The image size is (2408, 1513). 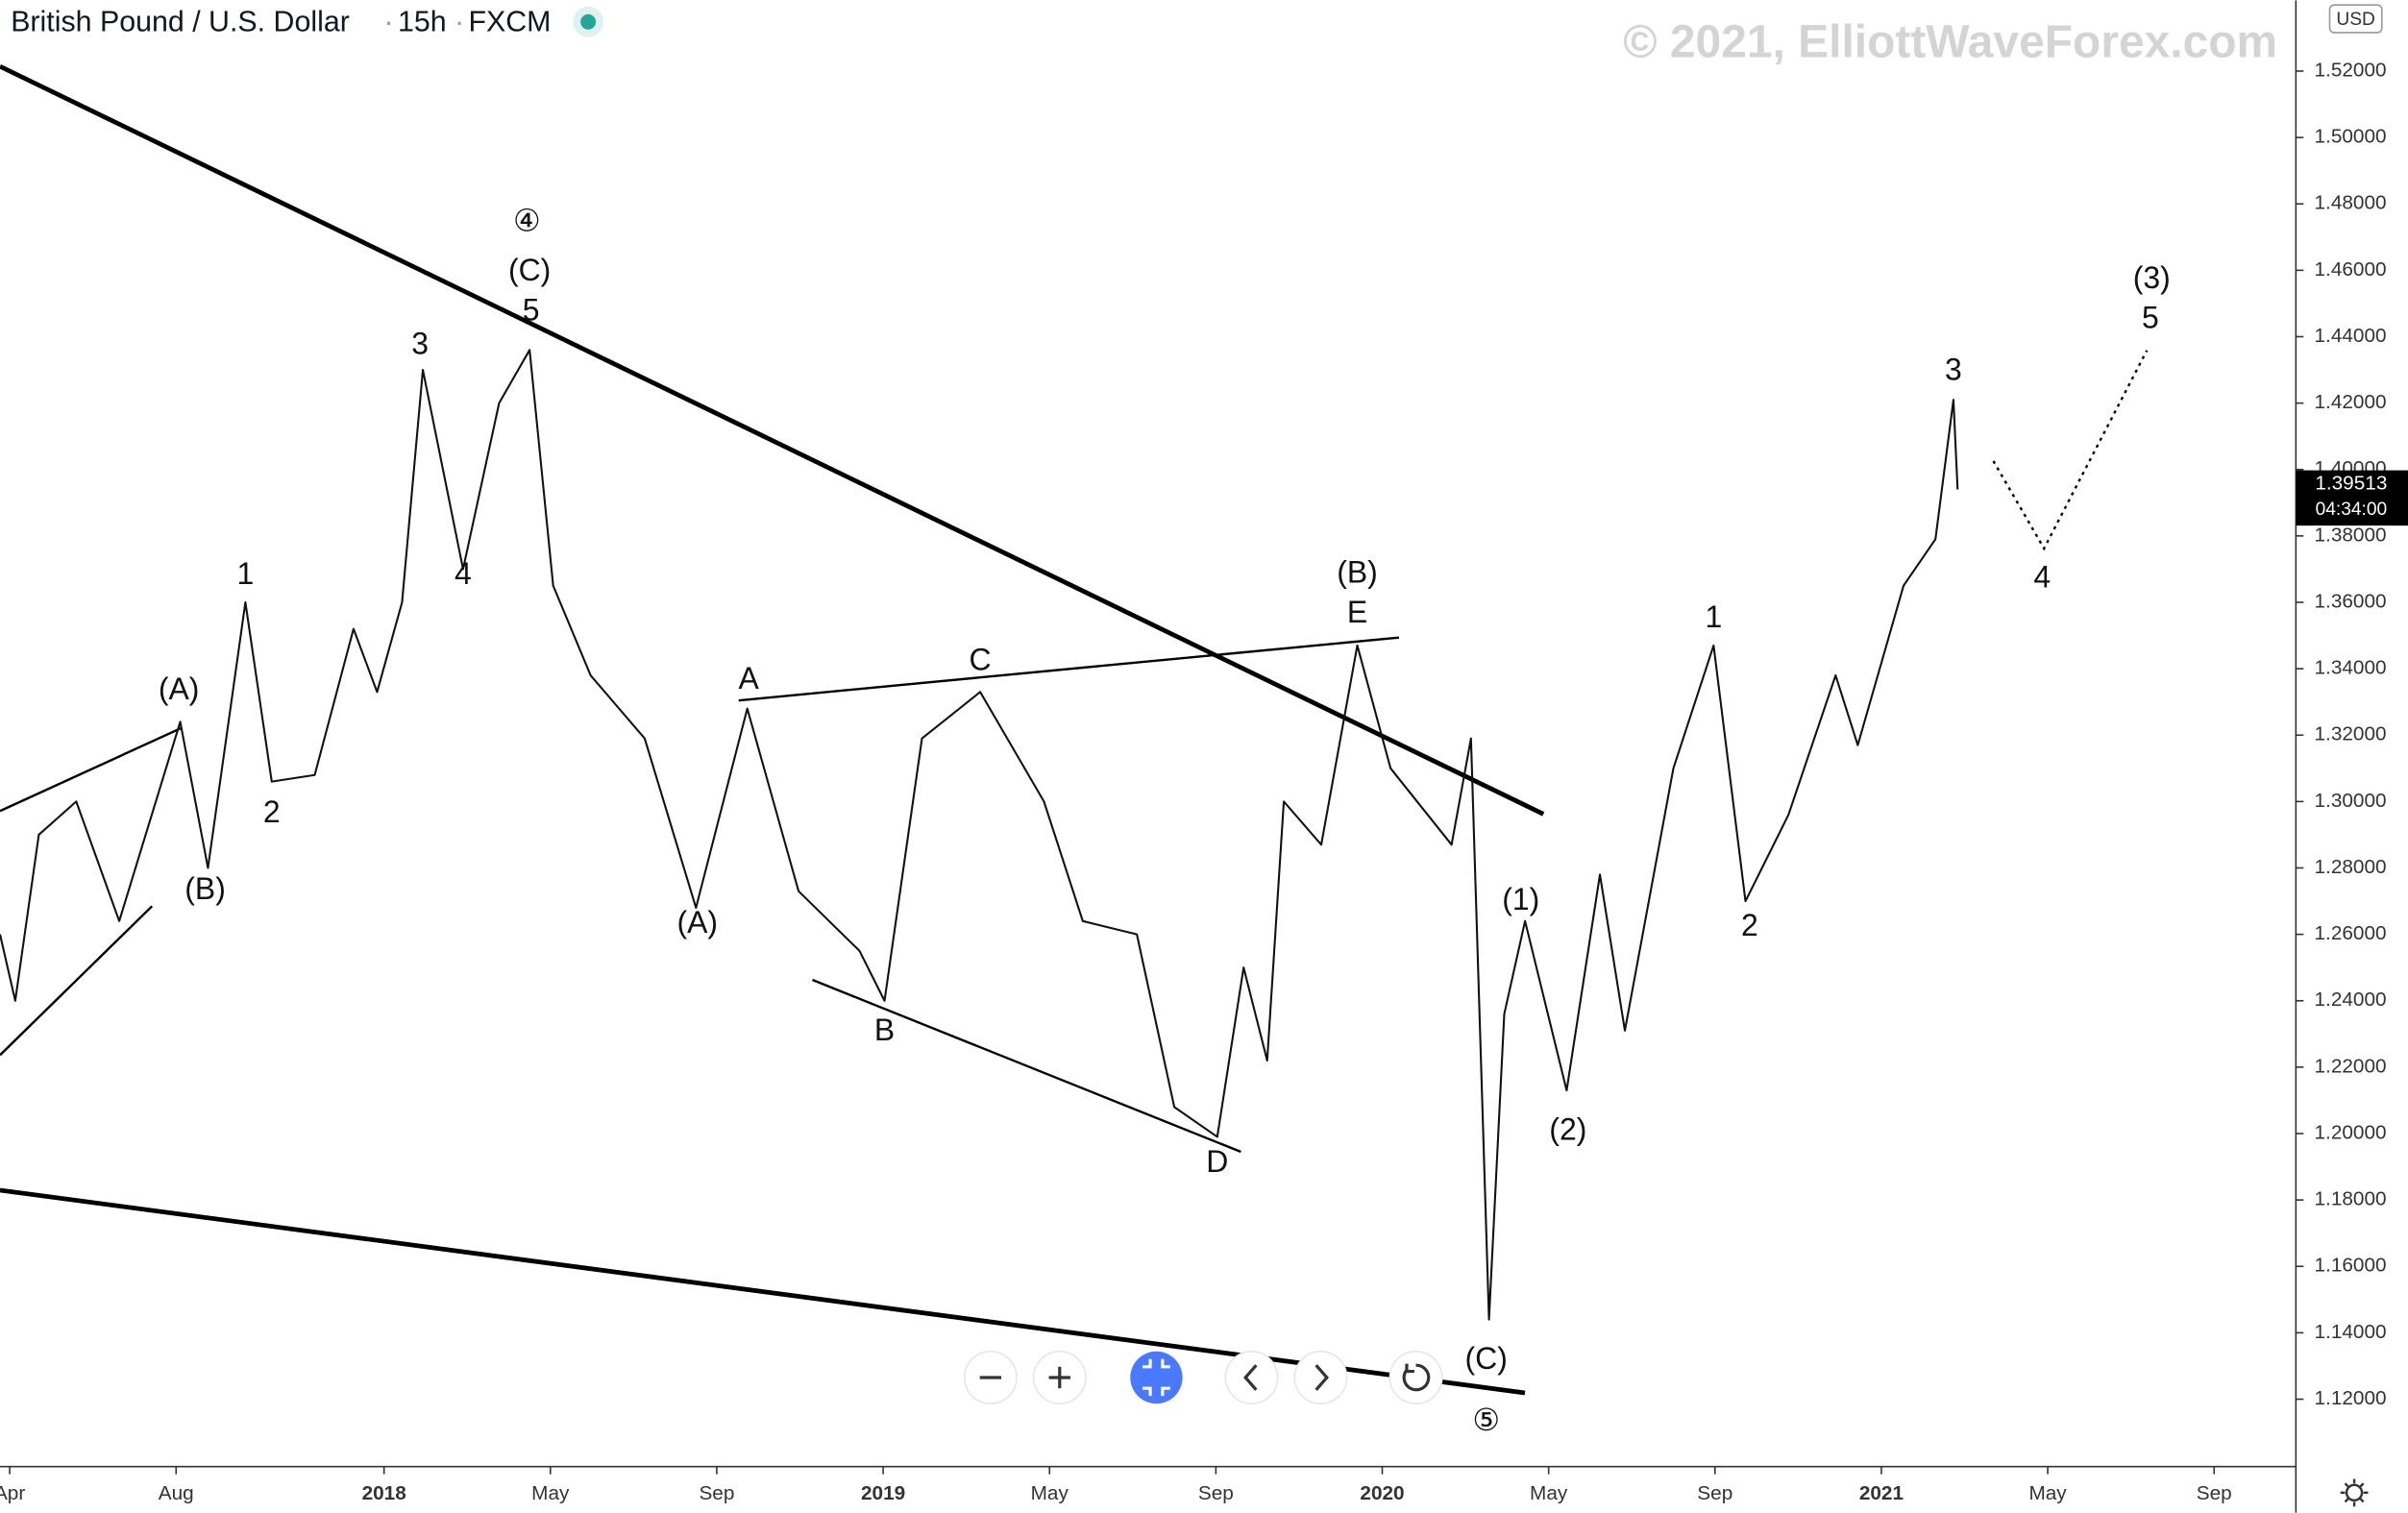 What do you see at coordinates (1203, 1377) in the screenshot?
I see `toolbar` at bounding box center [1203, 1377].